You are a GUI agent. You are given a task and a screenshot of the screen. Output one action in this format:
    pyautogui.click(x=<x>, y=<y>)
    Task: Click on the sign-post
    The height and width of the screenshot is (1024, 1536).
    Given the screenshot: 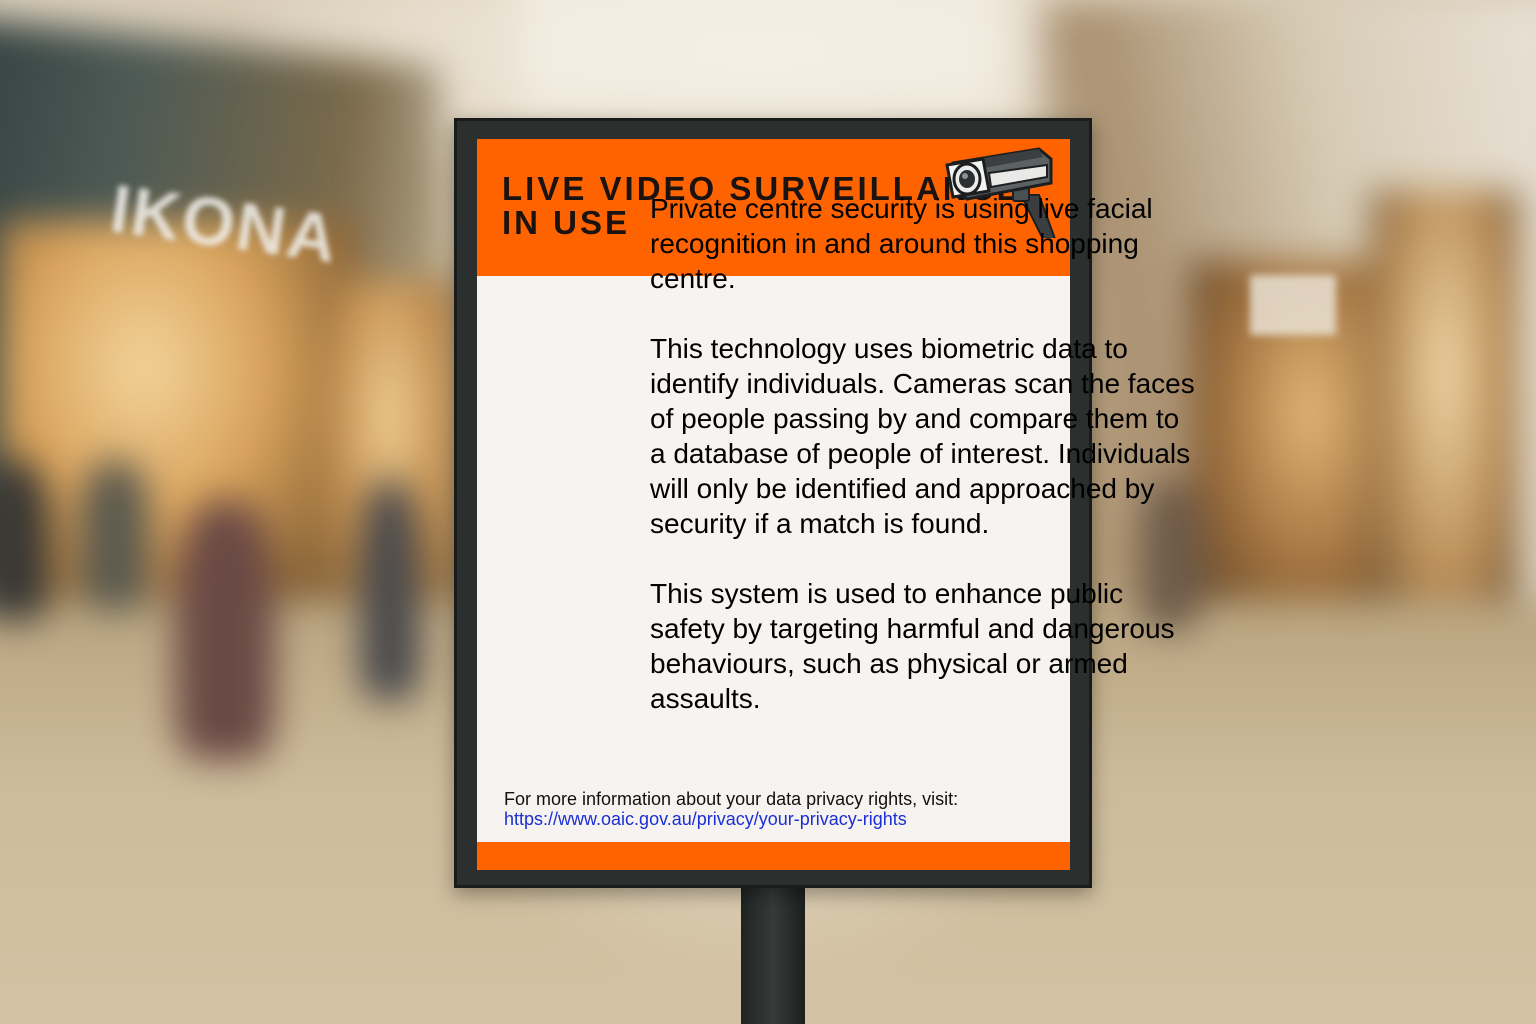 What is the action you would take?
    pyautogui.click(x=773, y=955)
    